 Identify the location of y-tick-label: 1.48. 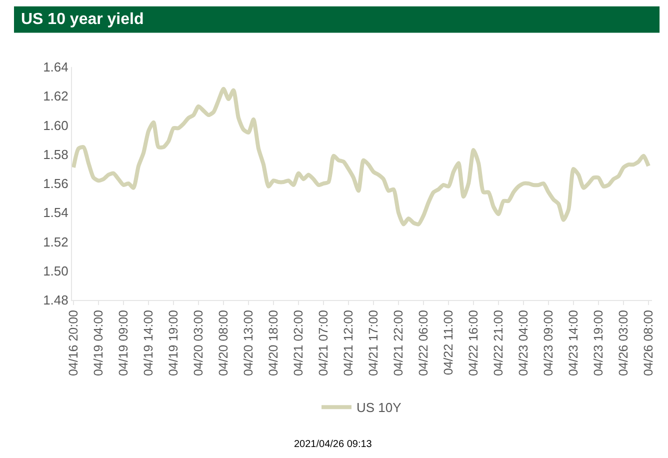
(55, 300).